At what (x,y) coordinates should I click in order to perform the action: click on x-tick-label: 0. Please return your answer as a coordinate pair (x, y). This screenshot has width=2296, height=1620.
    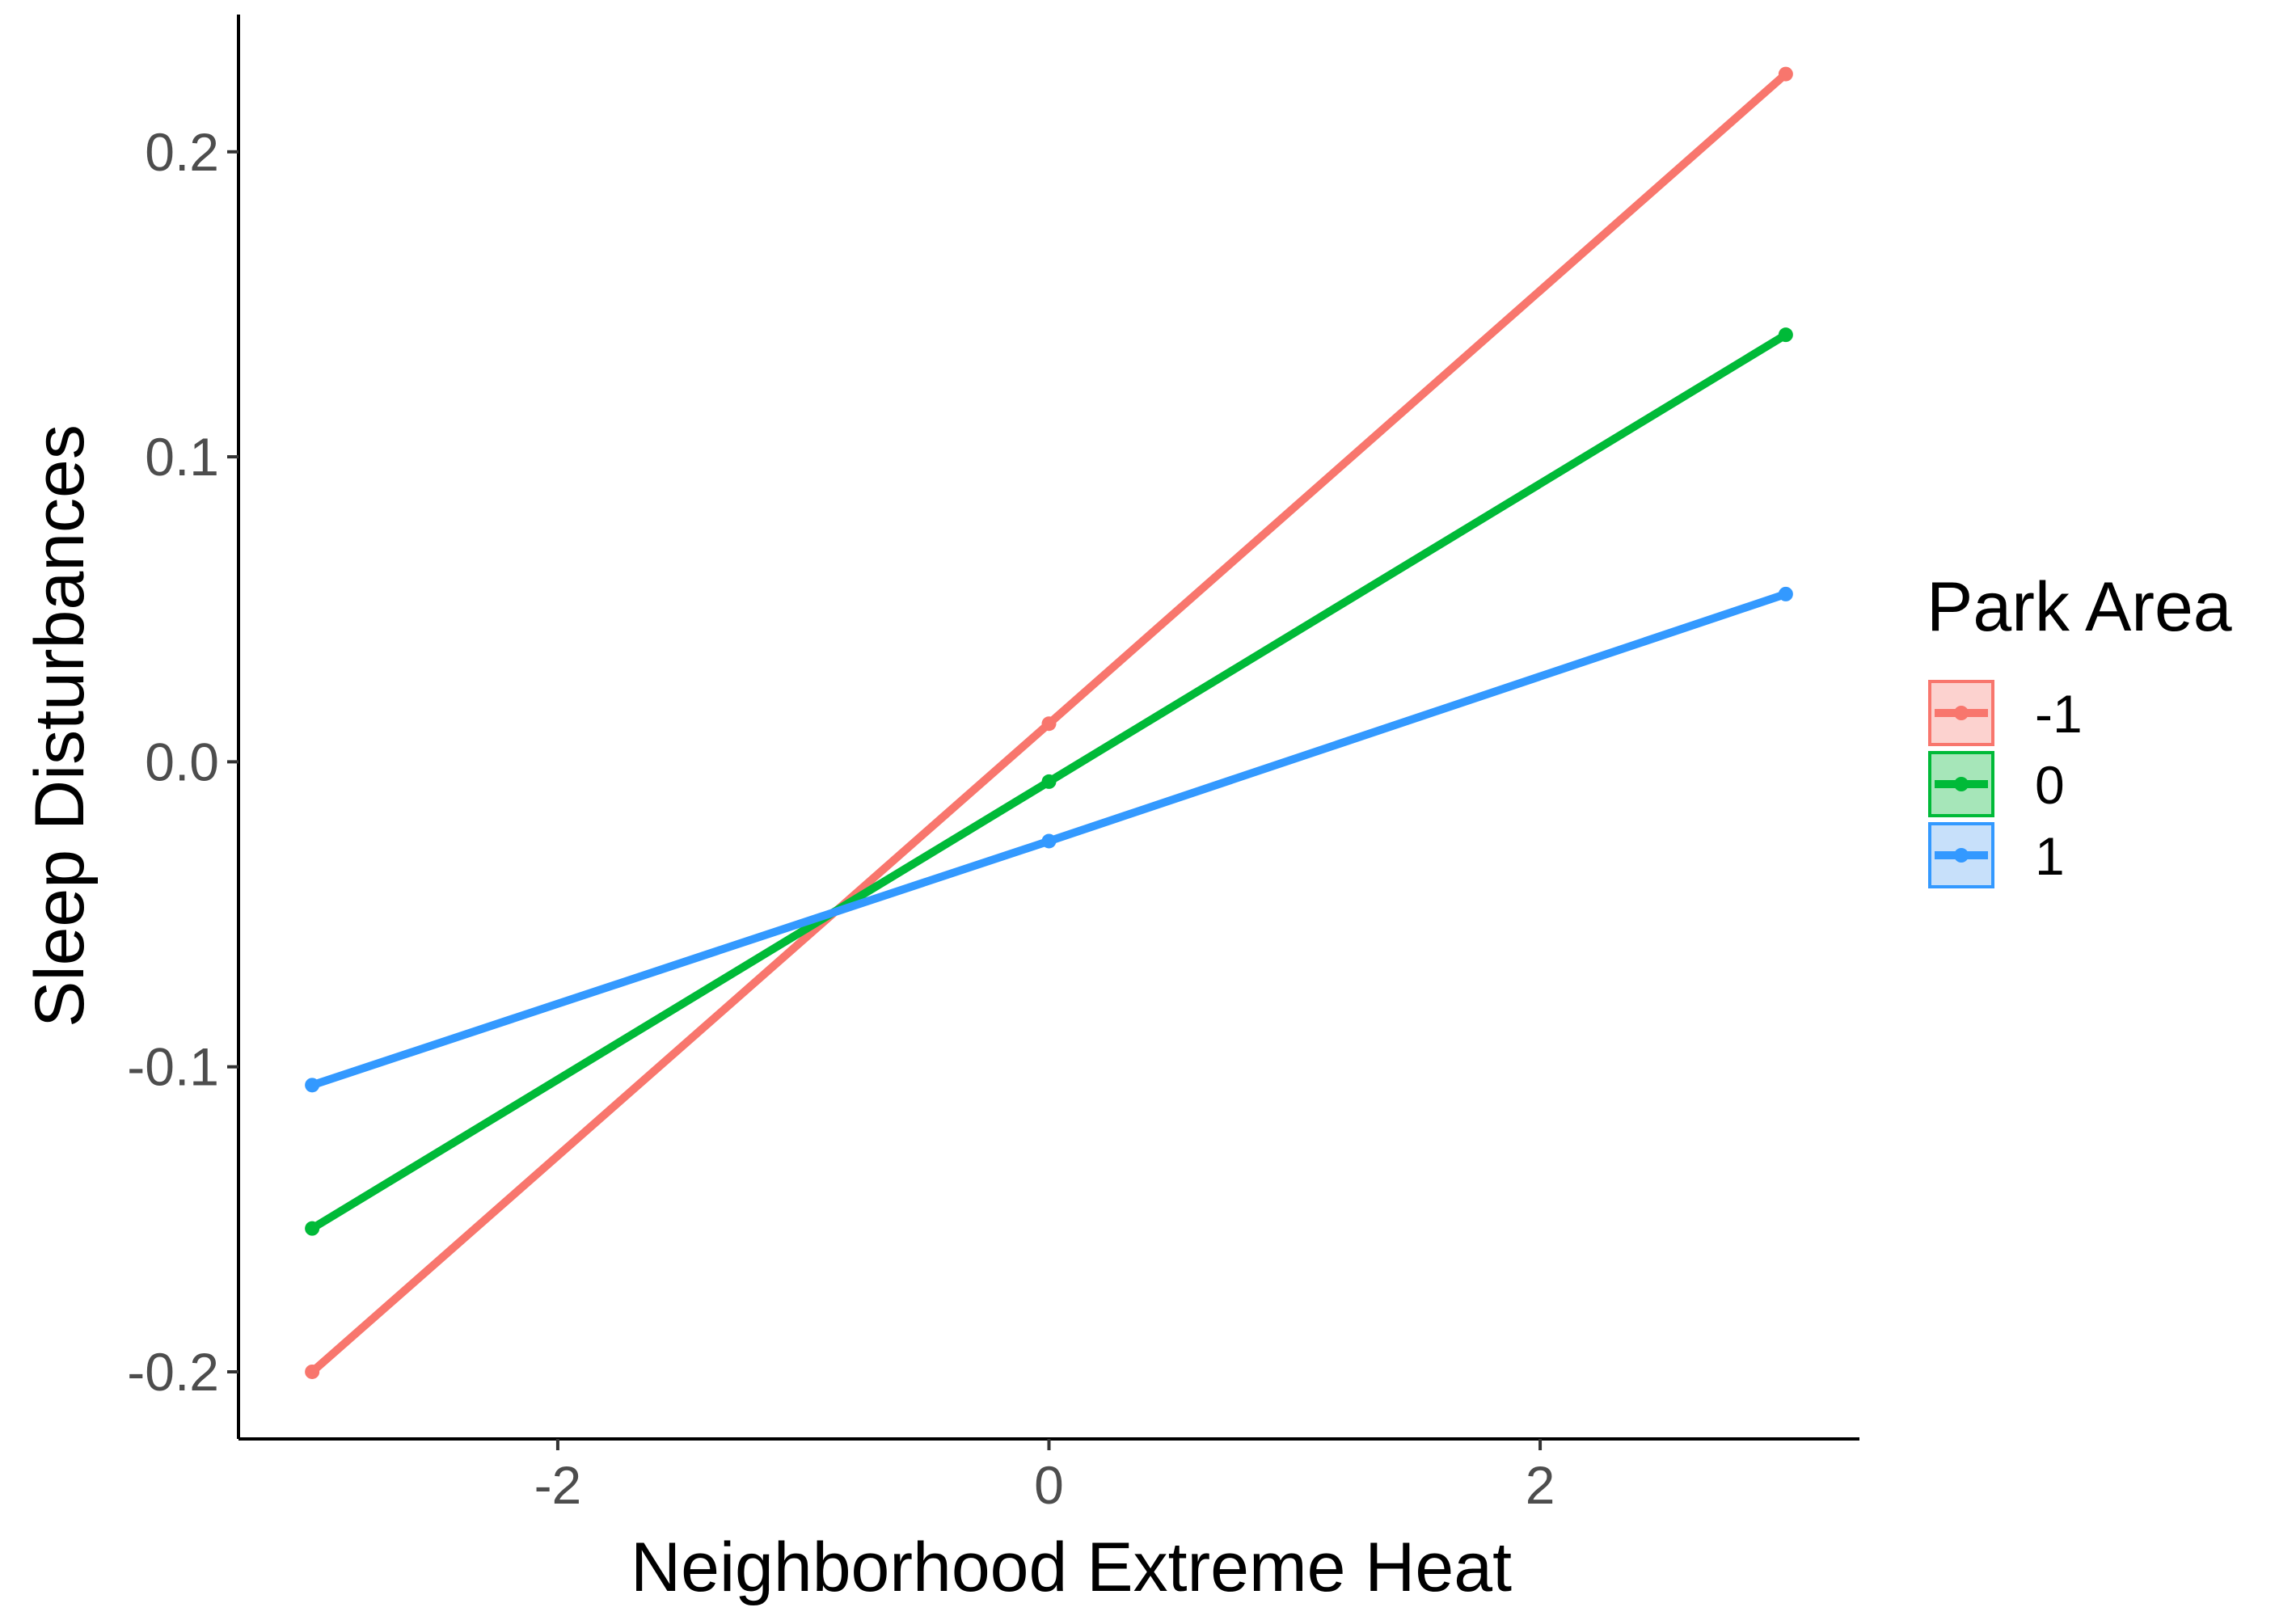
    Looking at the image, I should click on (1049, 1485).